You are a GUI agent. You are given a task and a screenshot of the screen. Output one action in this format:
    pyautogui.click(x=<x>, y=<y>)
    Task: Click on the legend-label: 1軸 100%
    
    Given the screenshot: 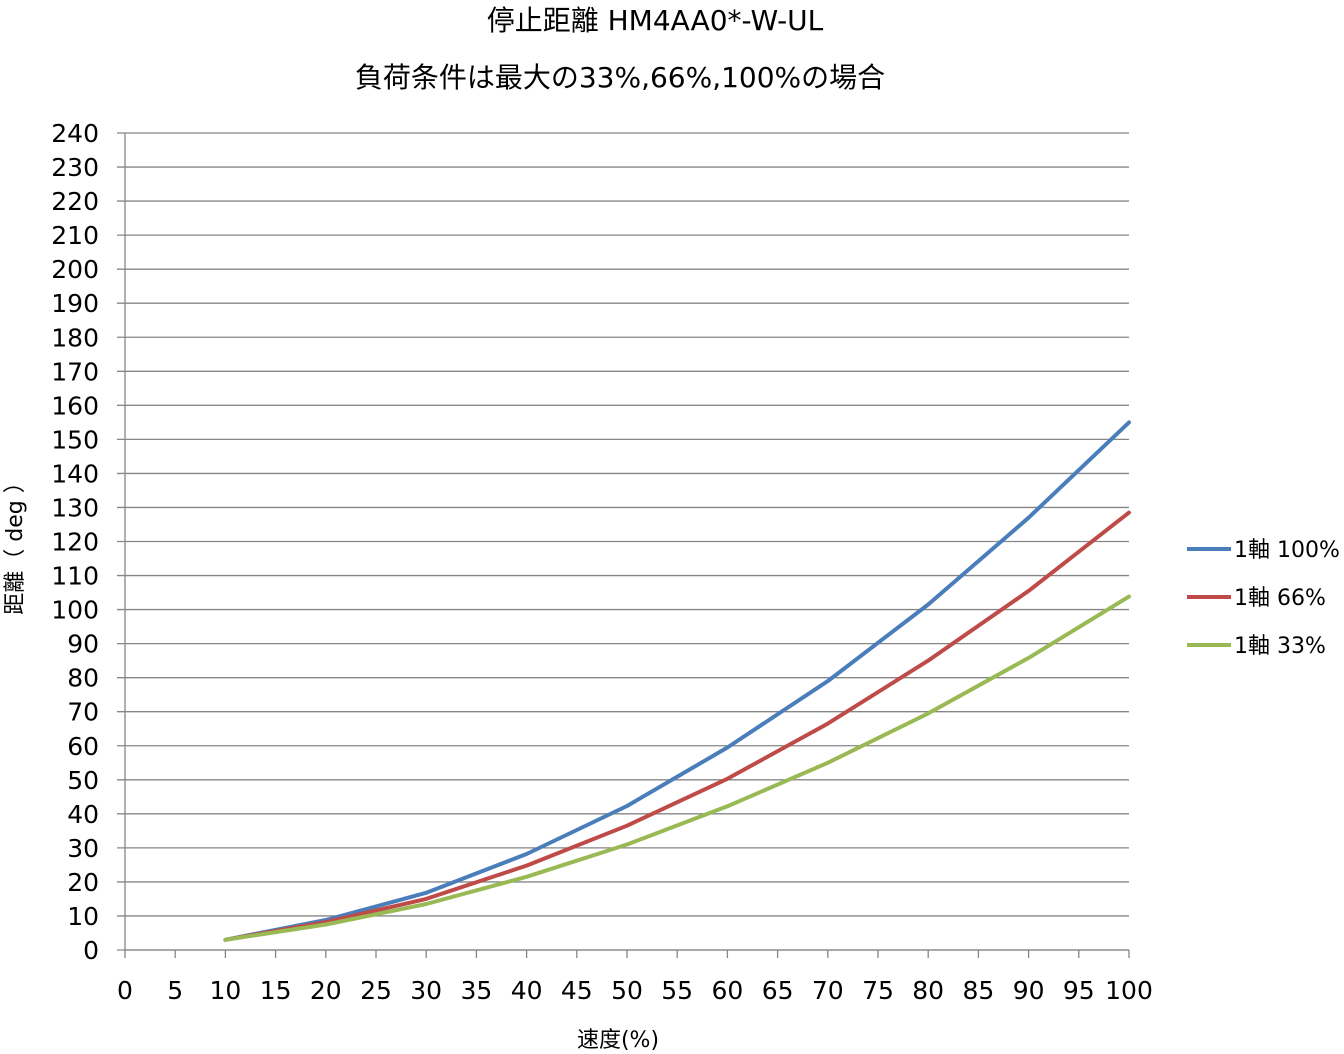 What is the action you would take?
    pyautogui.click(x=1287, y=550)
    